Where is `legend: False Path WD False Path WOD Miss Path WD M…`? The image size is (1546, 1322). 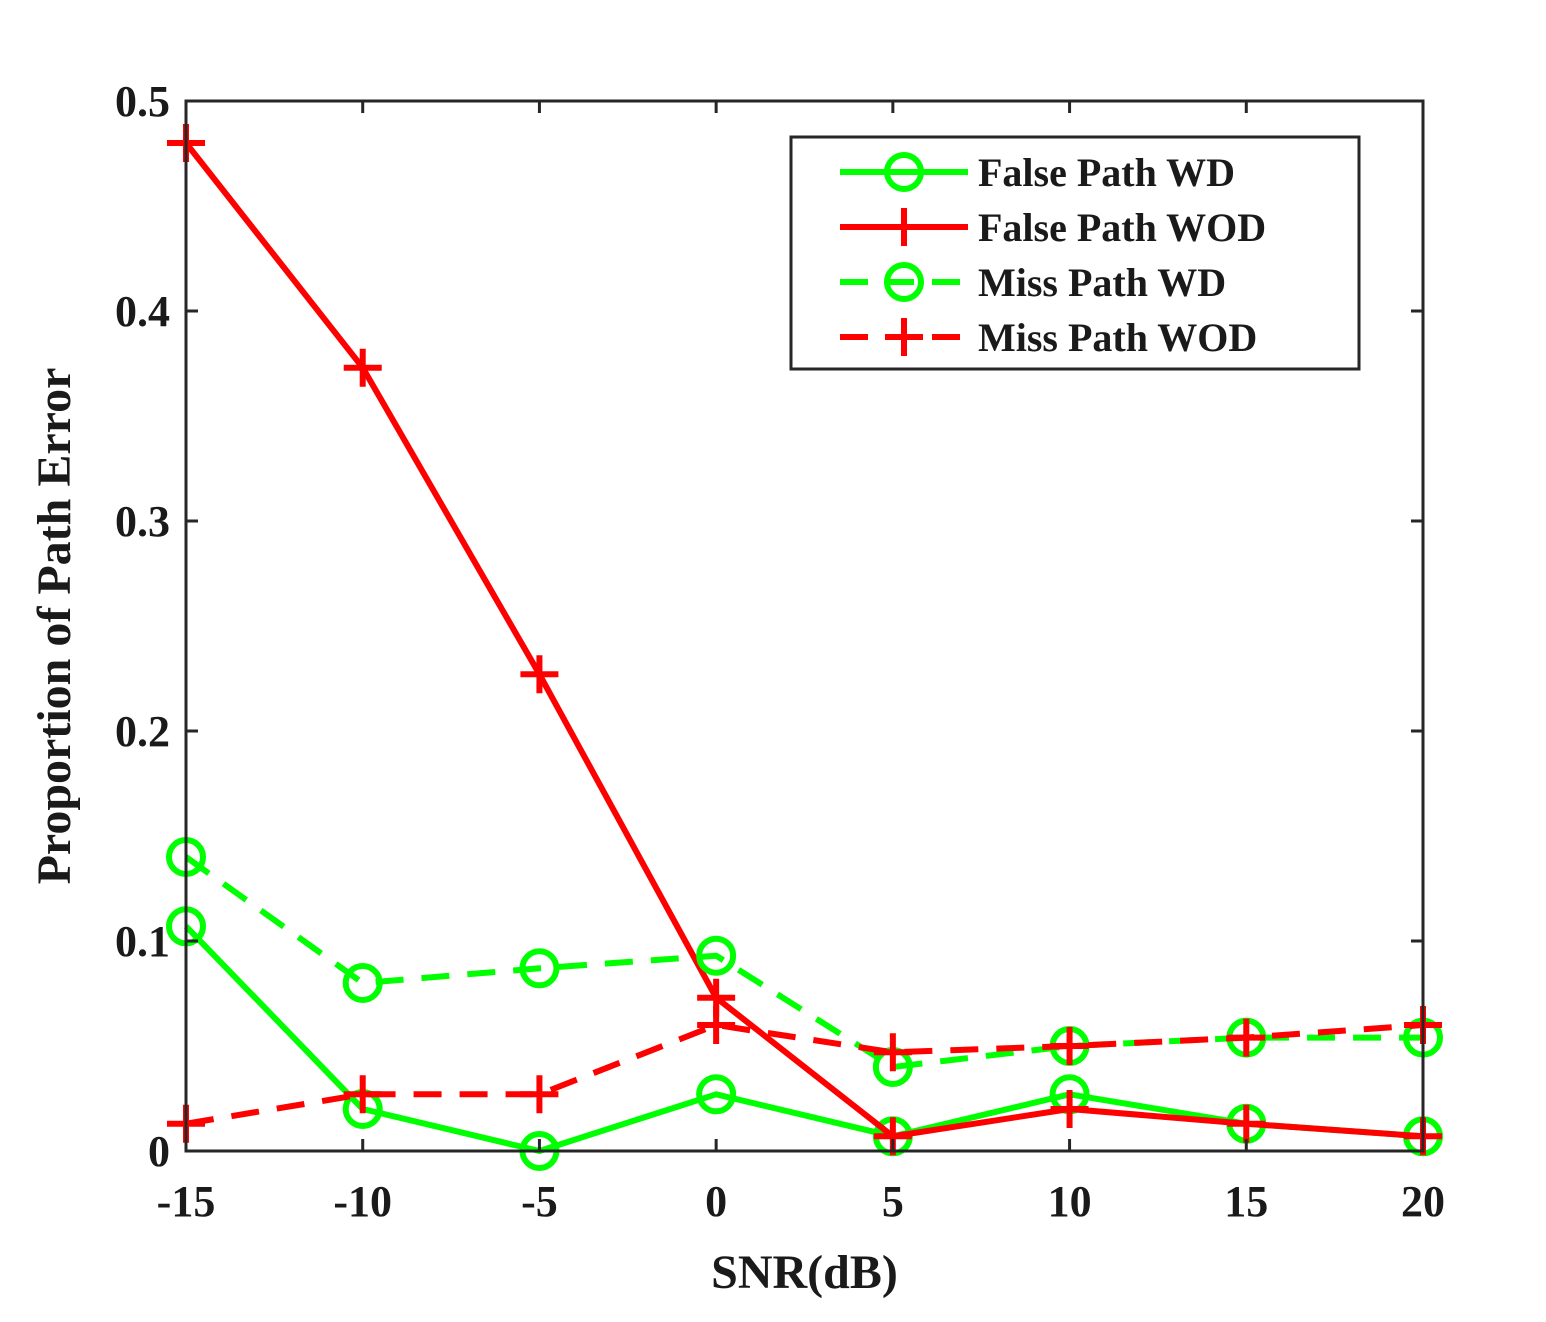 legend: False Path WD False Path WOD Miss Path WD M… is located at coordinates (1075, 253).